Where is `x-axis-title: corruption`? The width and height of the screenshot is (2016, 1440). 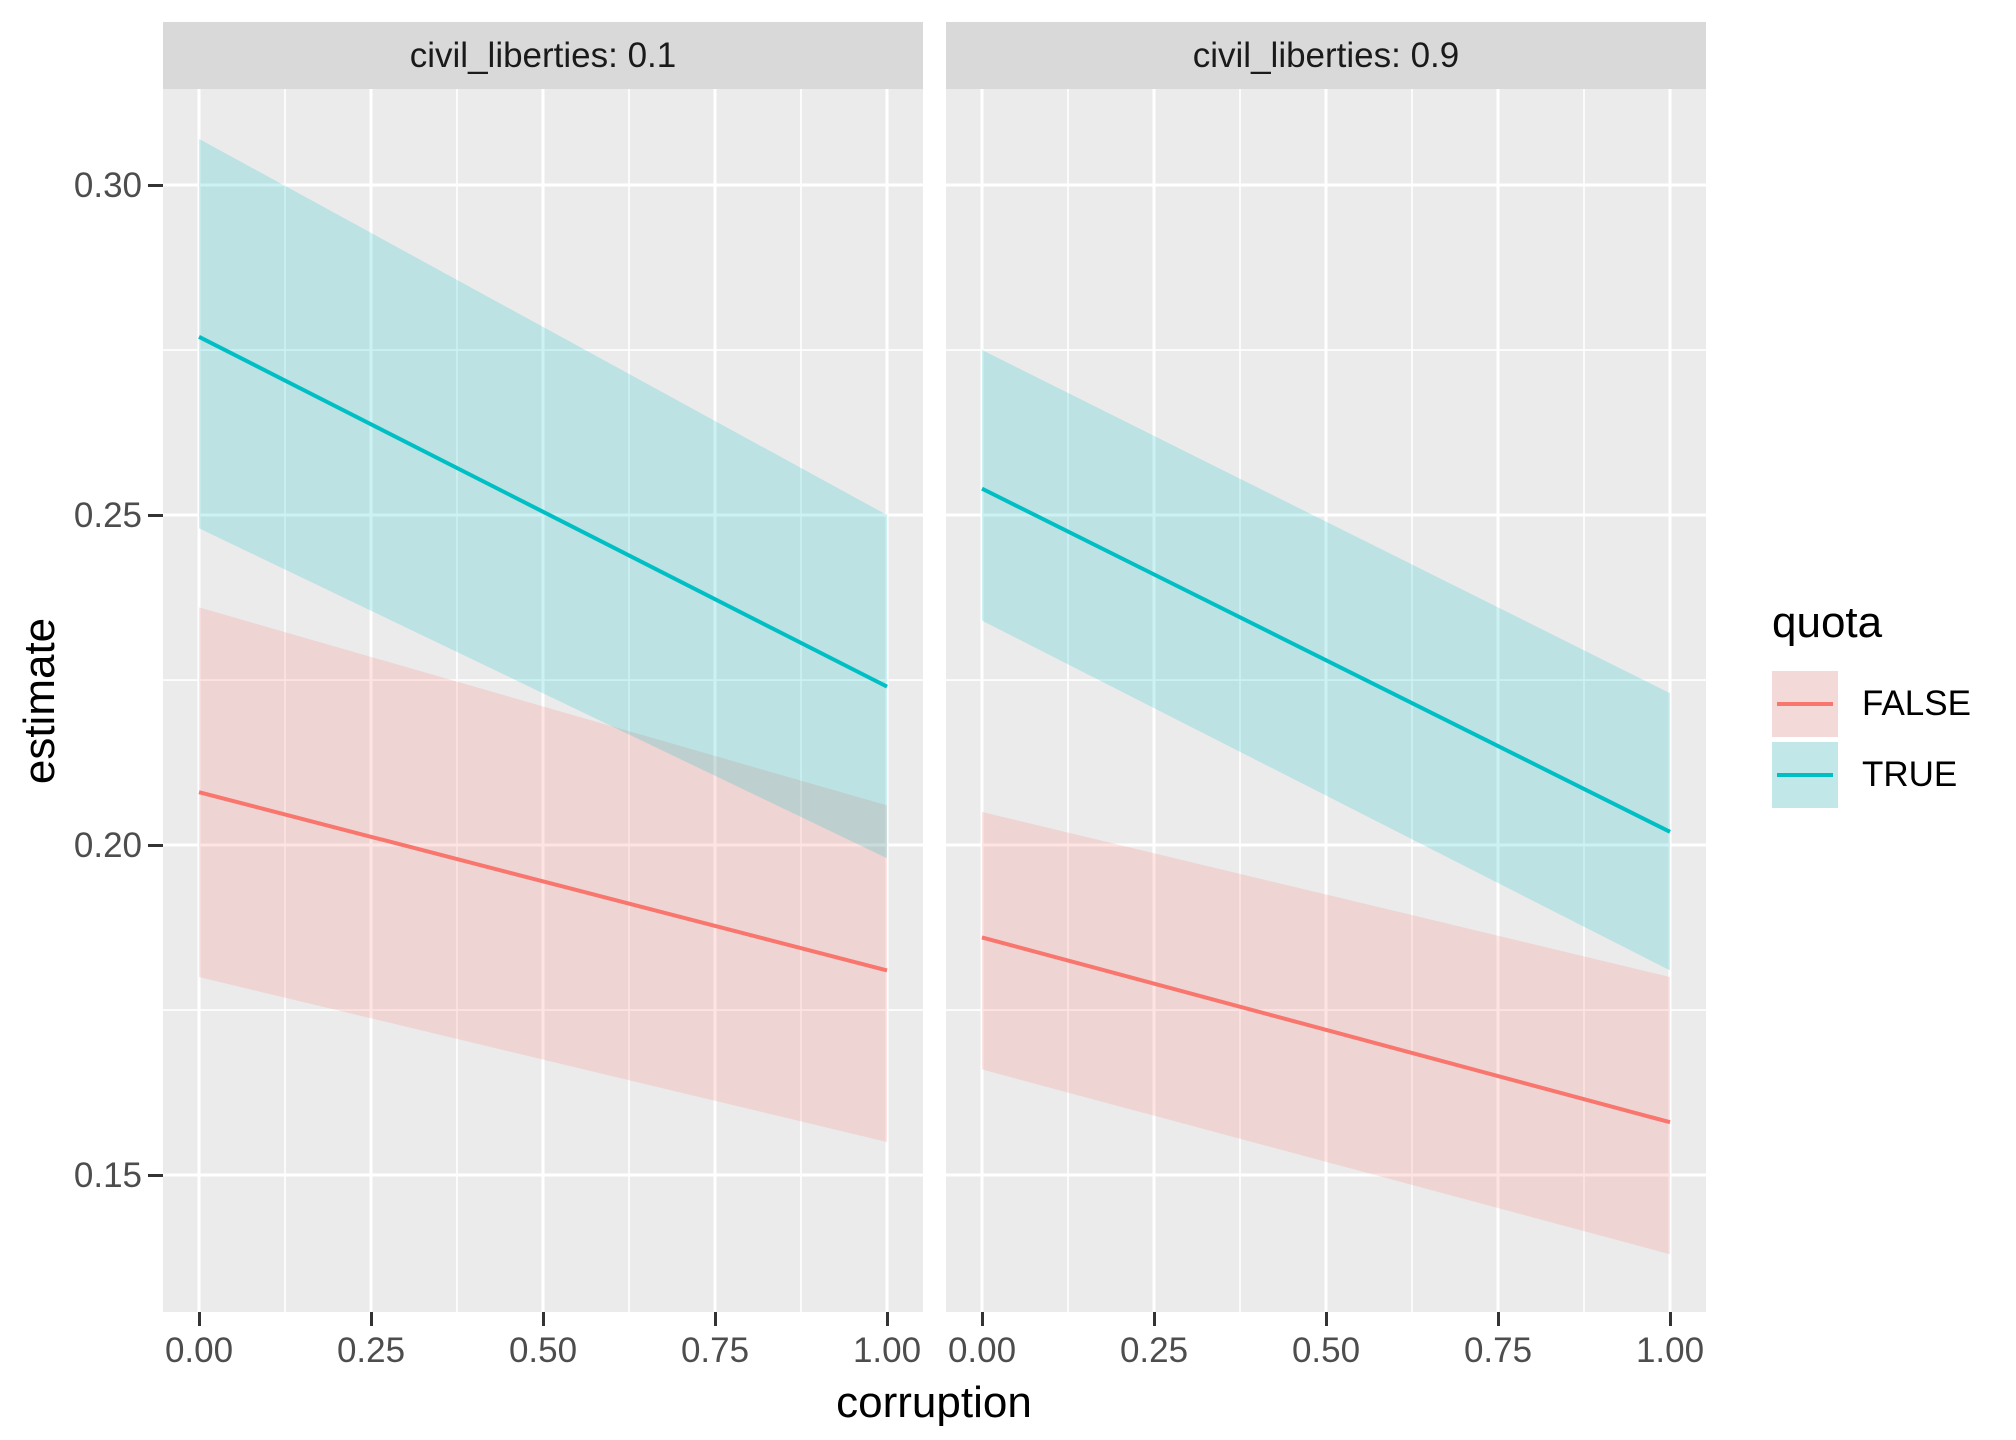 x-axis-title: corruption is located at coordinates (934, 1402).